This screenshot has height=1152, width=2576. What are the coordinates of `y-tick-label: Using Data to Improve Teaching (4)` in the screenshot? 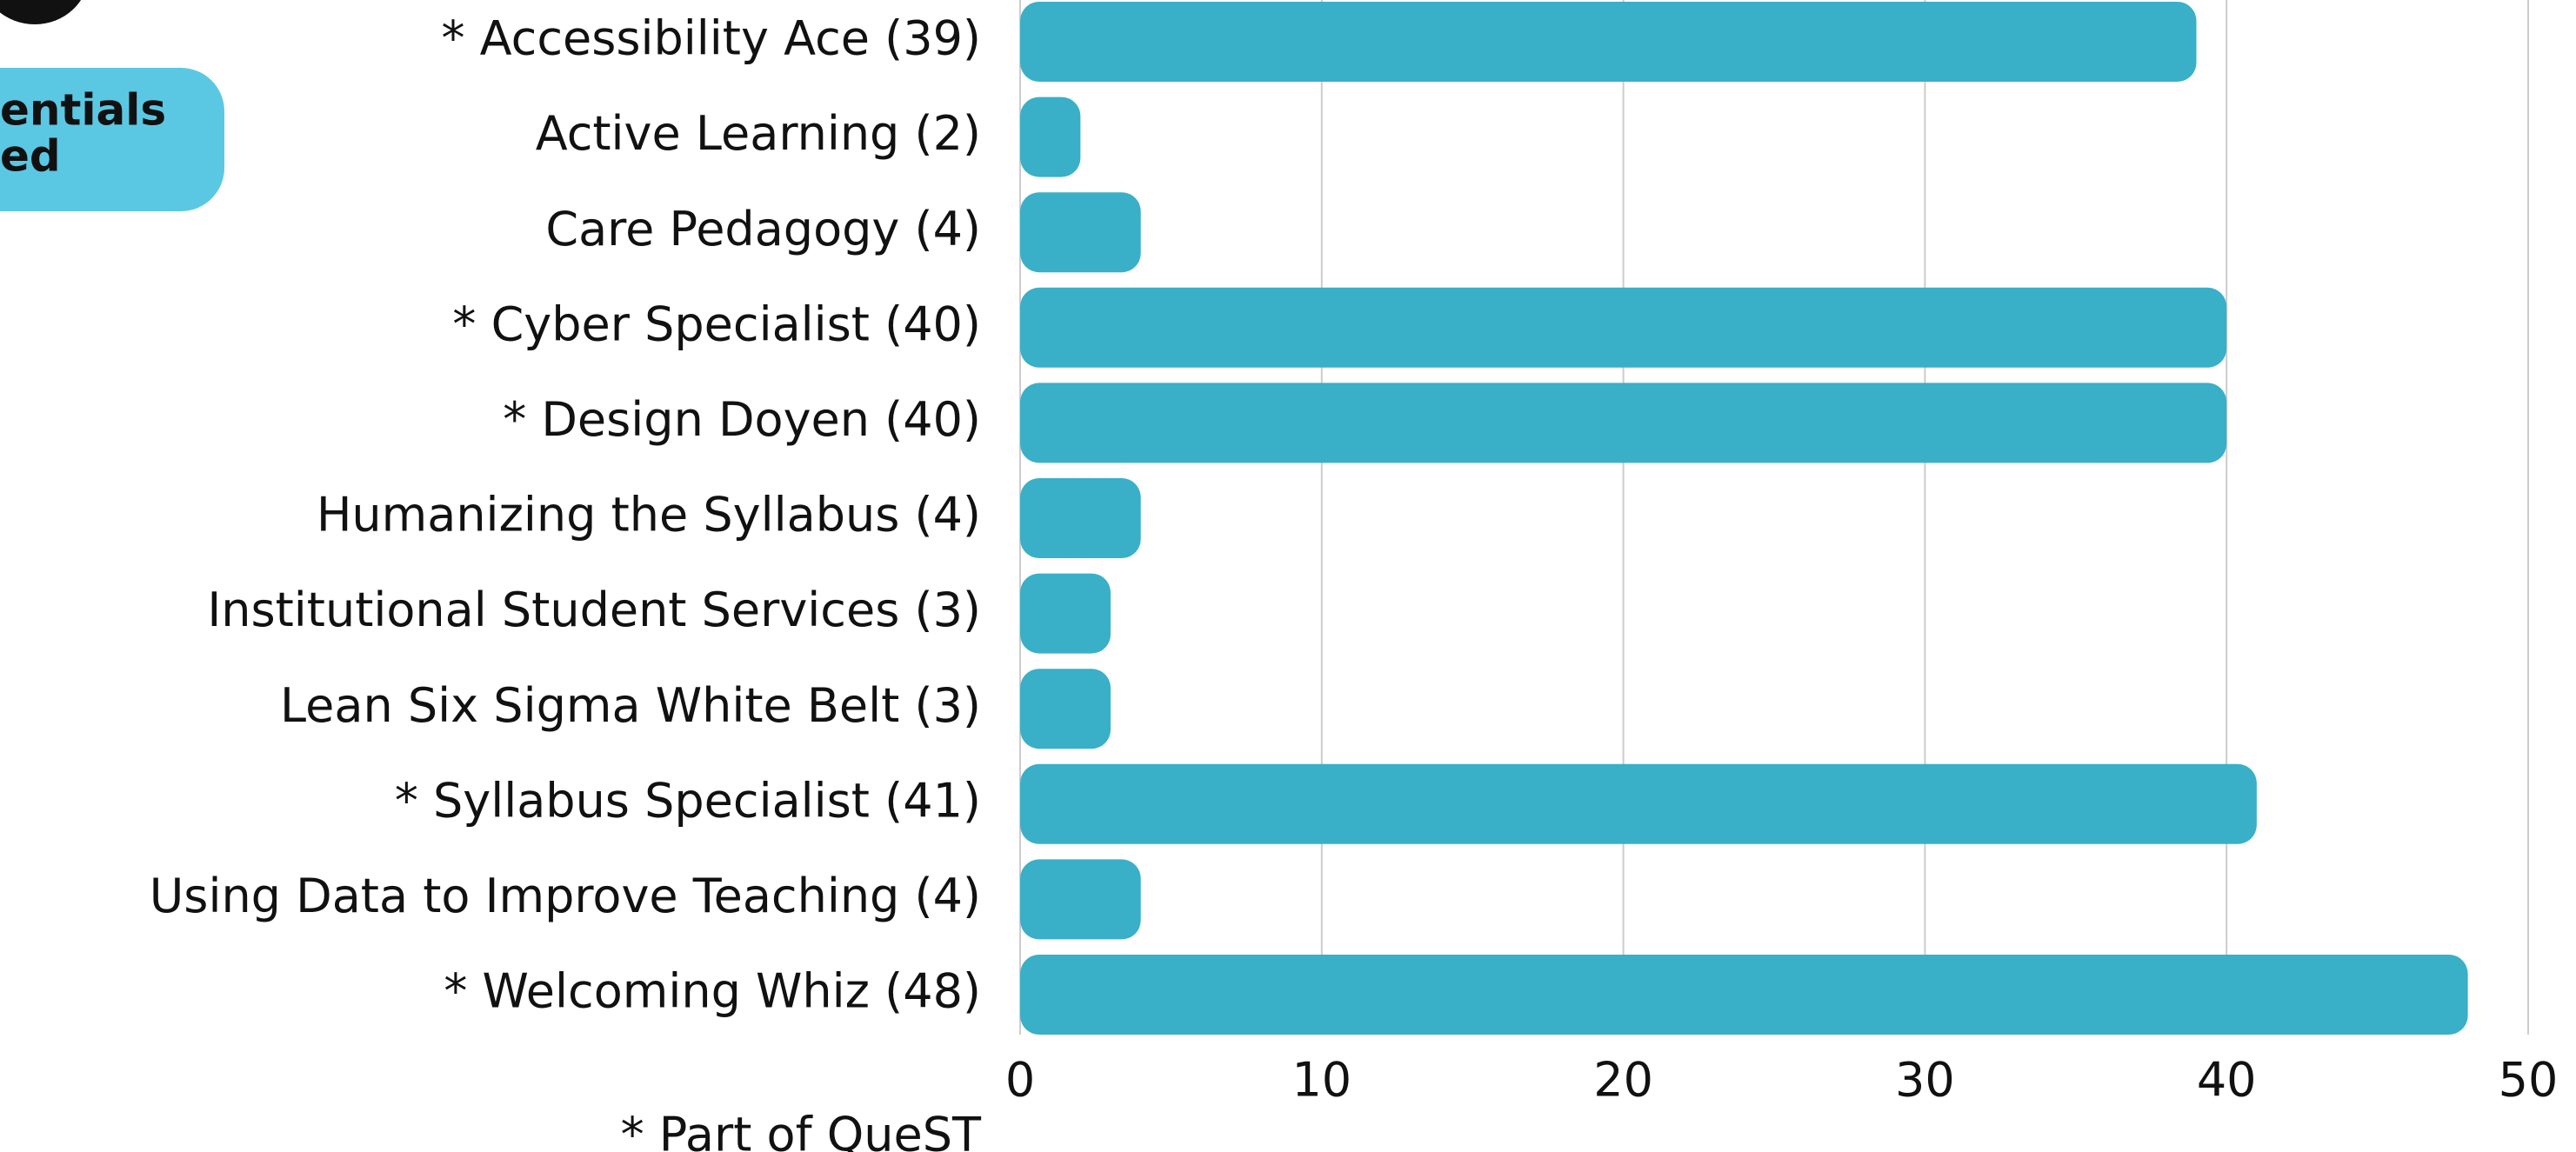 It's located at (565, 896).